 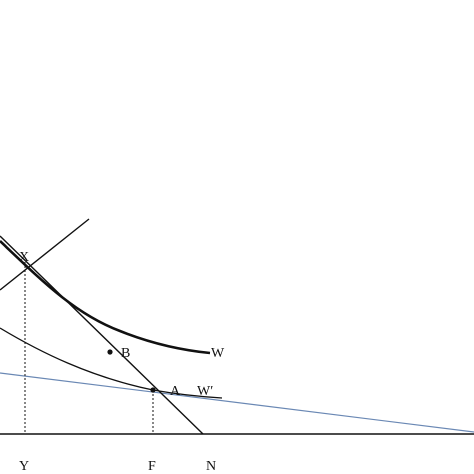 What do you see at coordinates (24, 257) in the screenshot?
I see `label-X: X` at bounding box center [24, 257].